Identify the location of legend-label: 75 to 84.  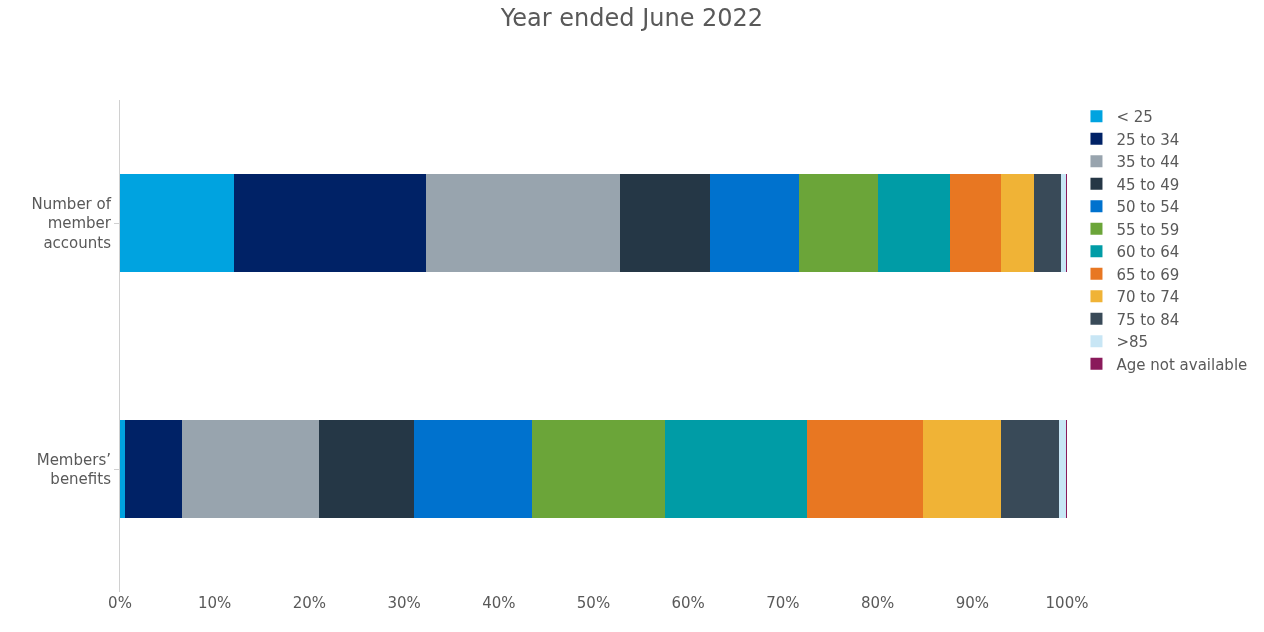
(1148, 319).